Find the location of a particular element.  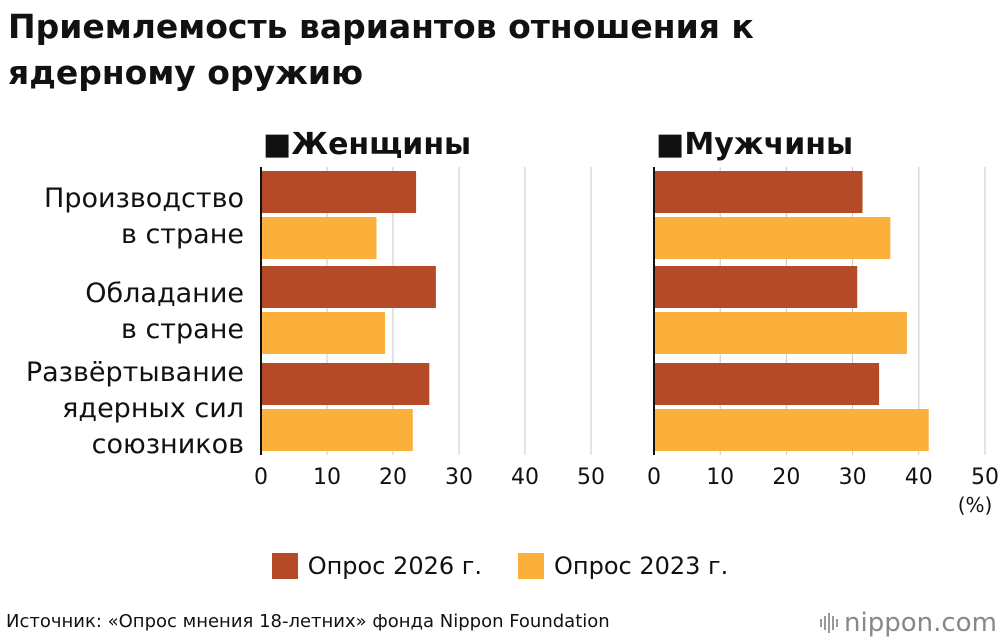

legend-label-2023: Опрос 2023 г. is located at coordinates (641, 566).